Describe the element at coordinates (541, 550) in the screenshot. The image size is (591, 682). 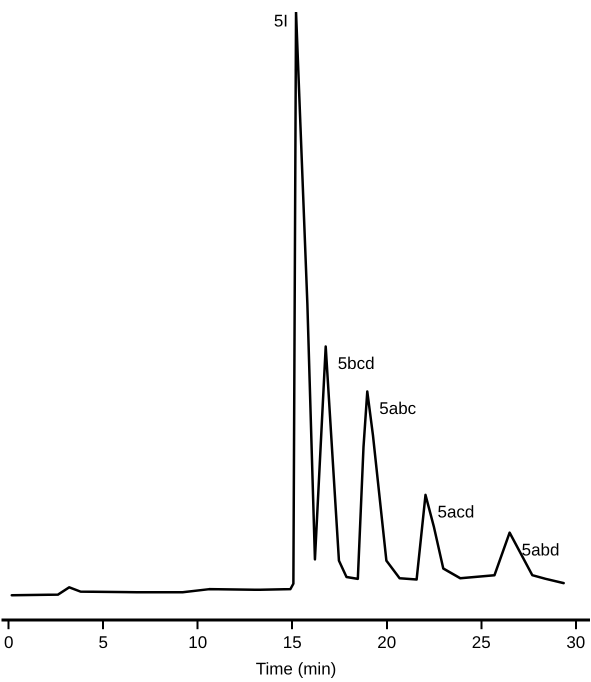
I see `annotation: 5abd` at that location.